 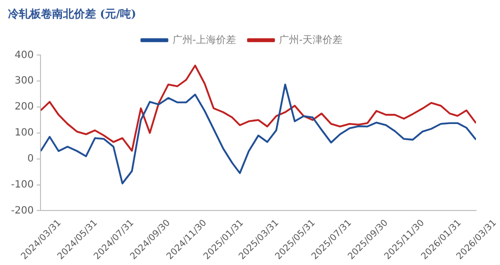 I want to click on y-tick-label: 400, so click(x=24, y=55).